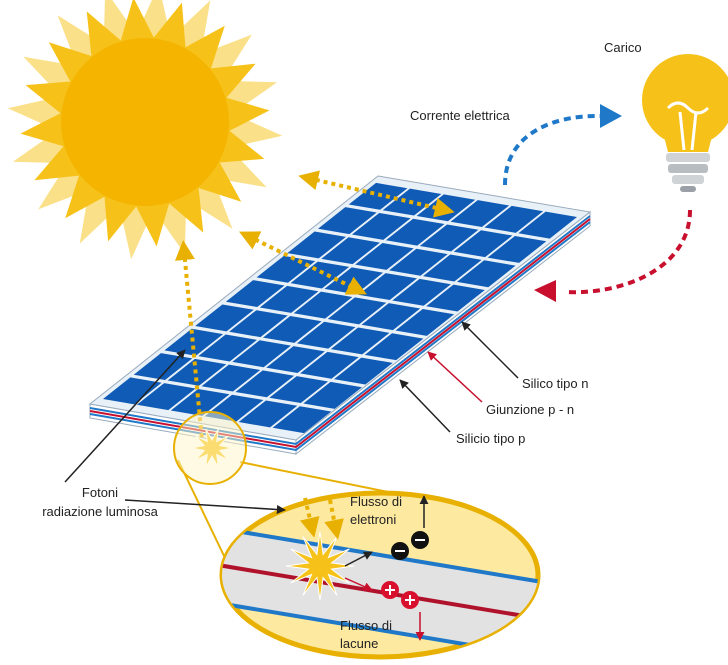  I want to click on label: lacune, so click(359, 643).